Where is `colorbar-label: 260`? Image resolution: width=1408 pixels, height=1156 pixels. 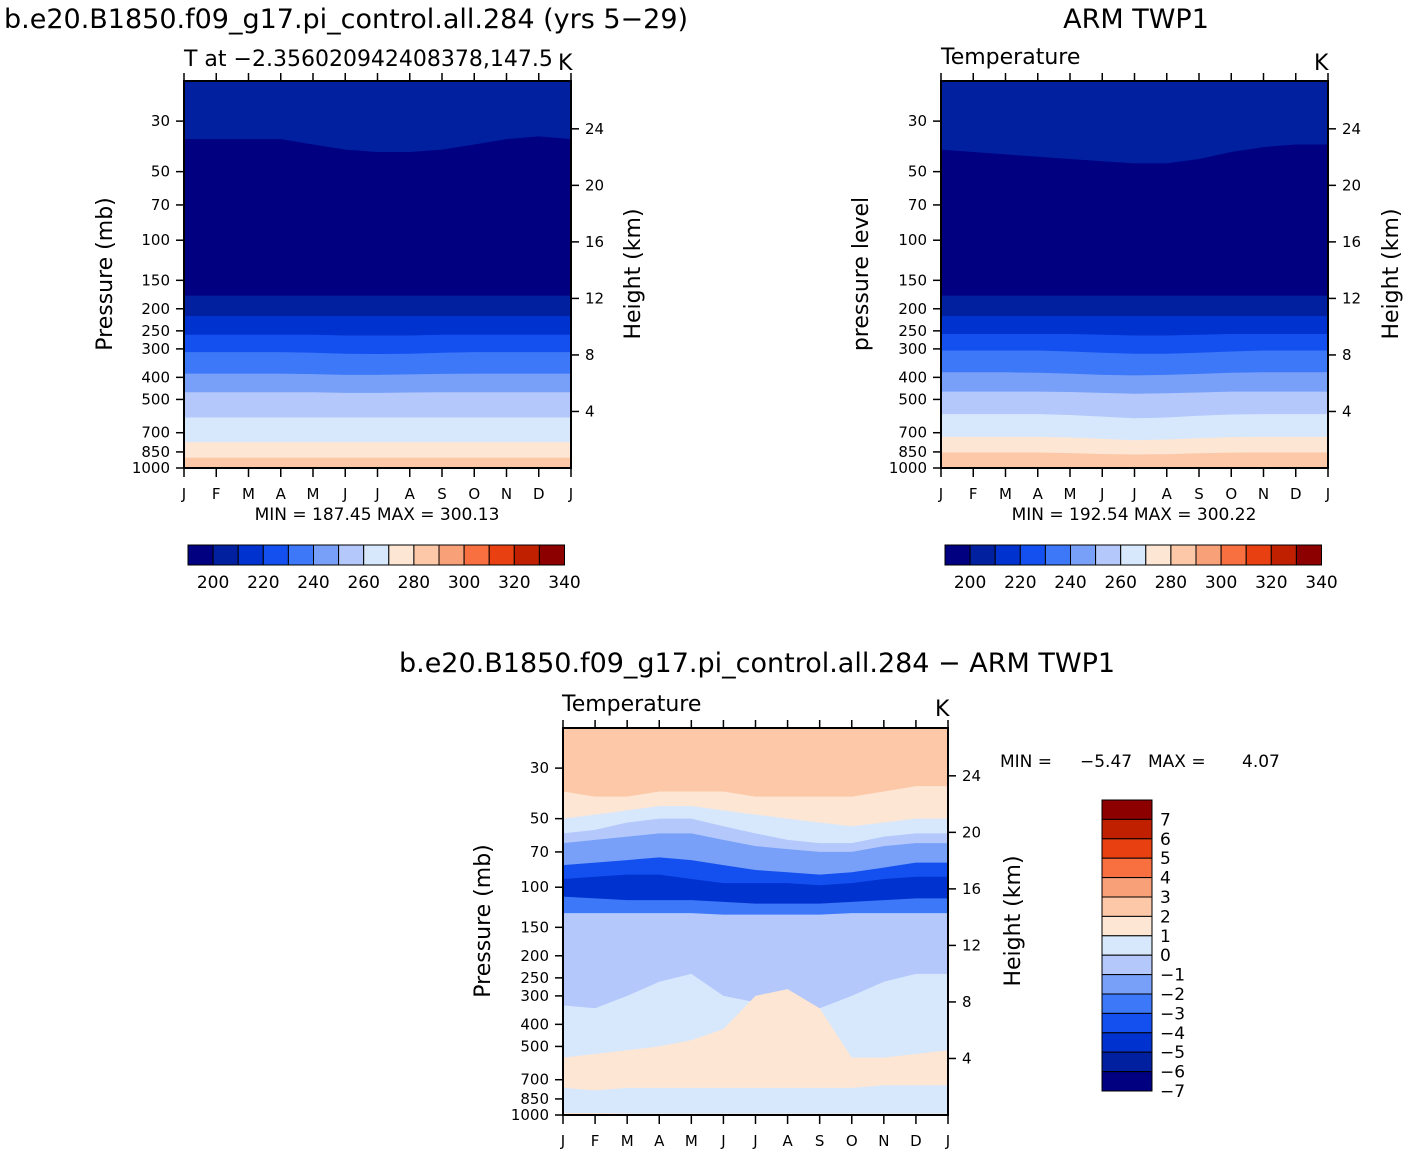
colorbar-label: 260 is located at coordinates (363, 583).